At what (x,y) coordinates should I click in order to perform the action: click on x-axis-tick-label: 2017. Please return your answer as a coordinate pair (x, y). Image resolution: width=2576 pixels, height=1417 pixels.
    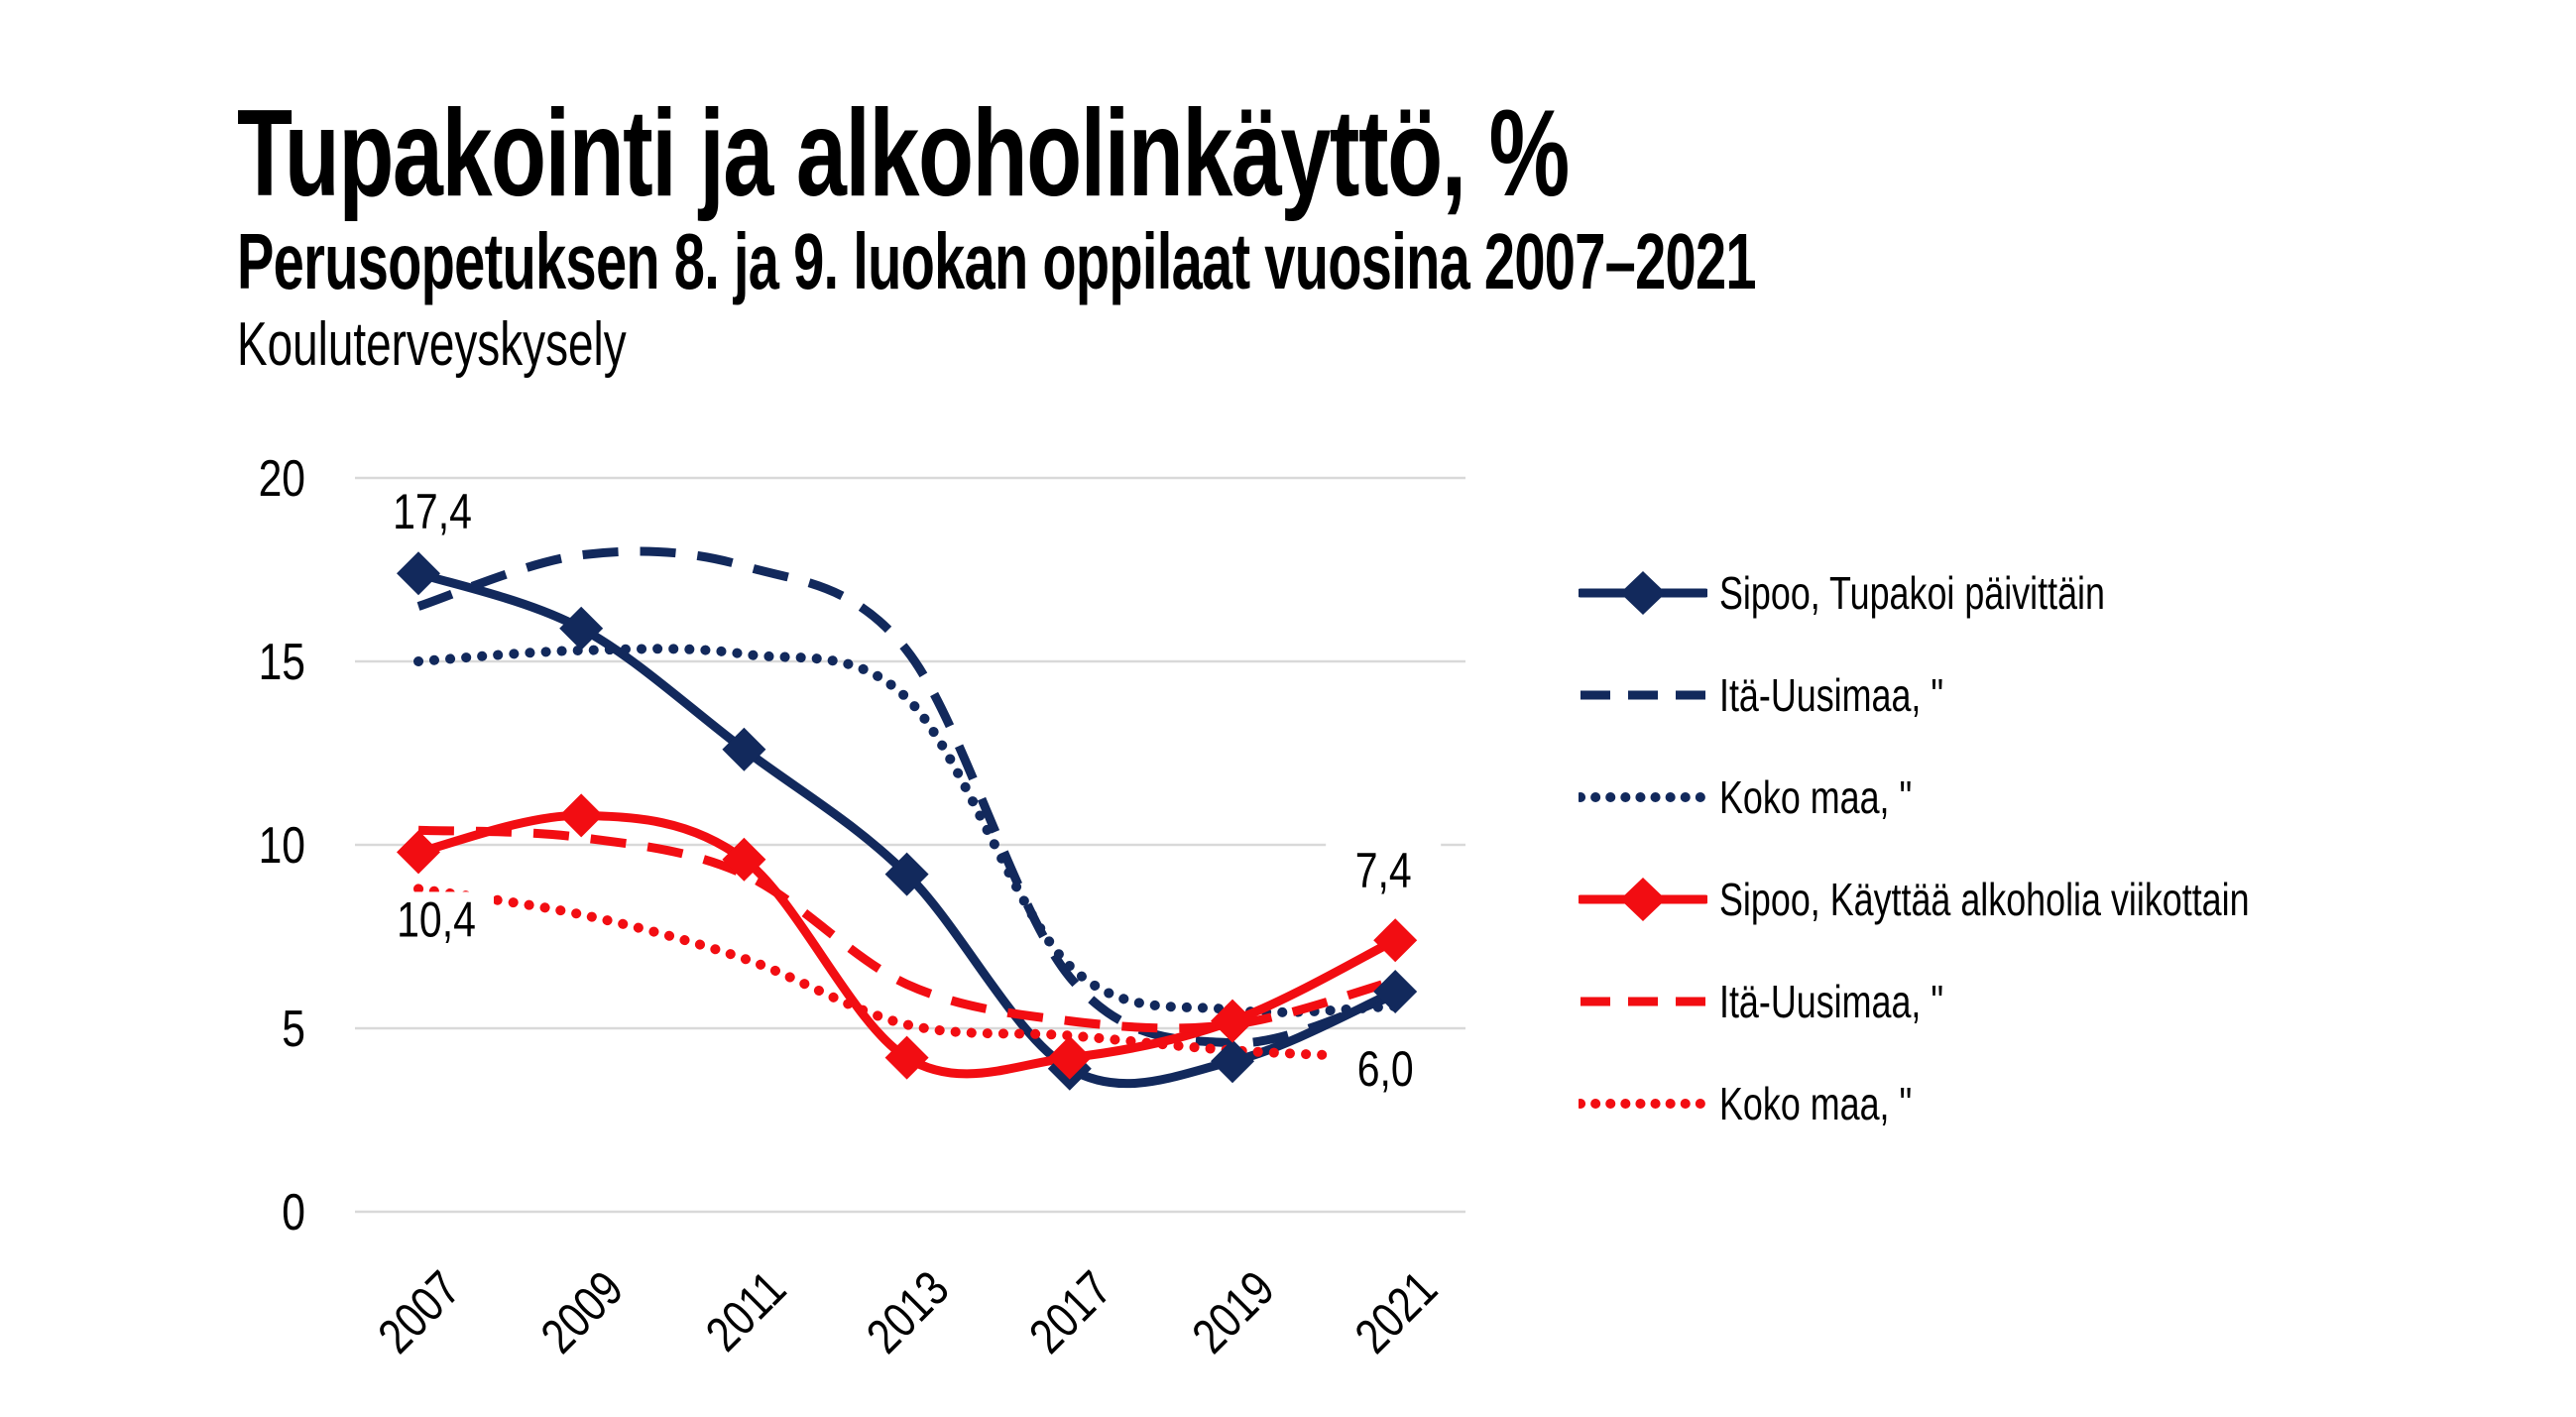
    Looking at the image, I should click on (1070, 1311).